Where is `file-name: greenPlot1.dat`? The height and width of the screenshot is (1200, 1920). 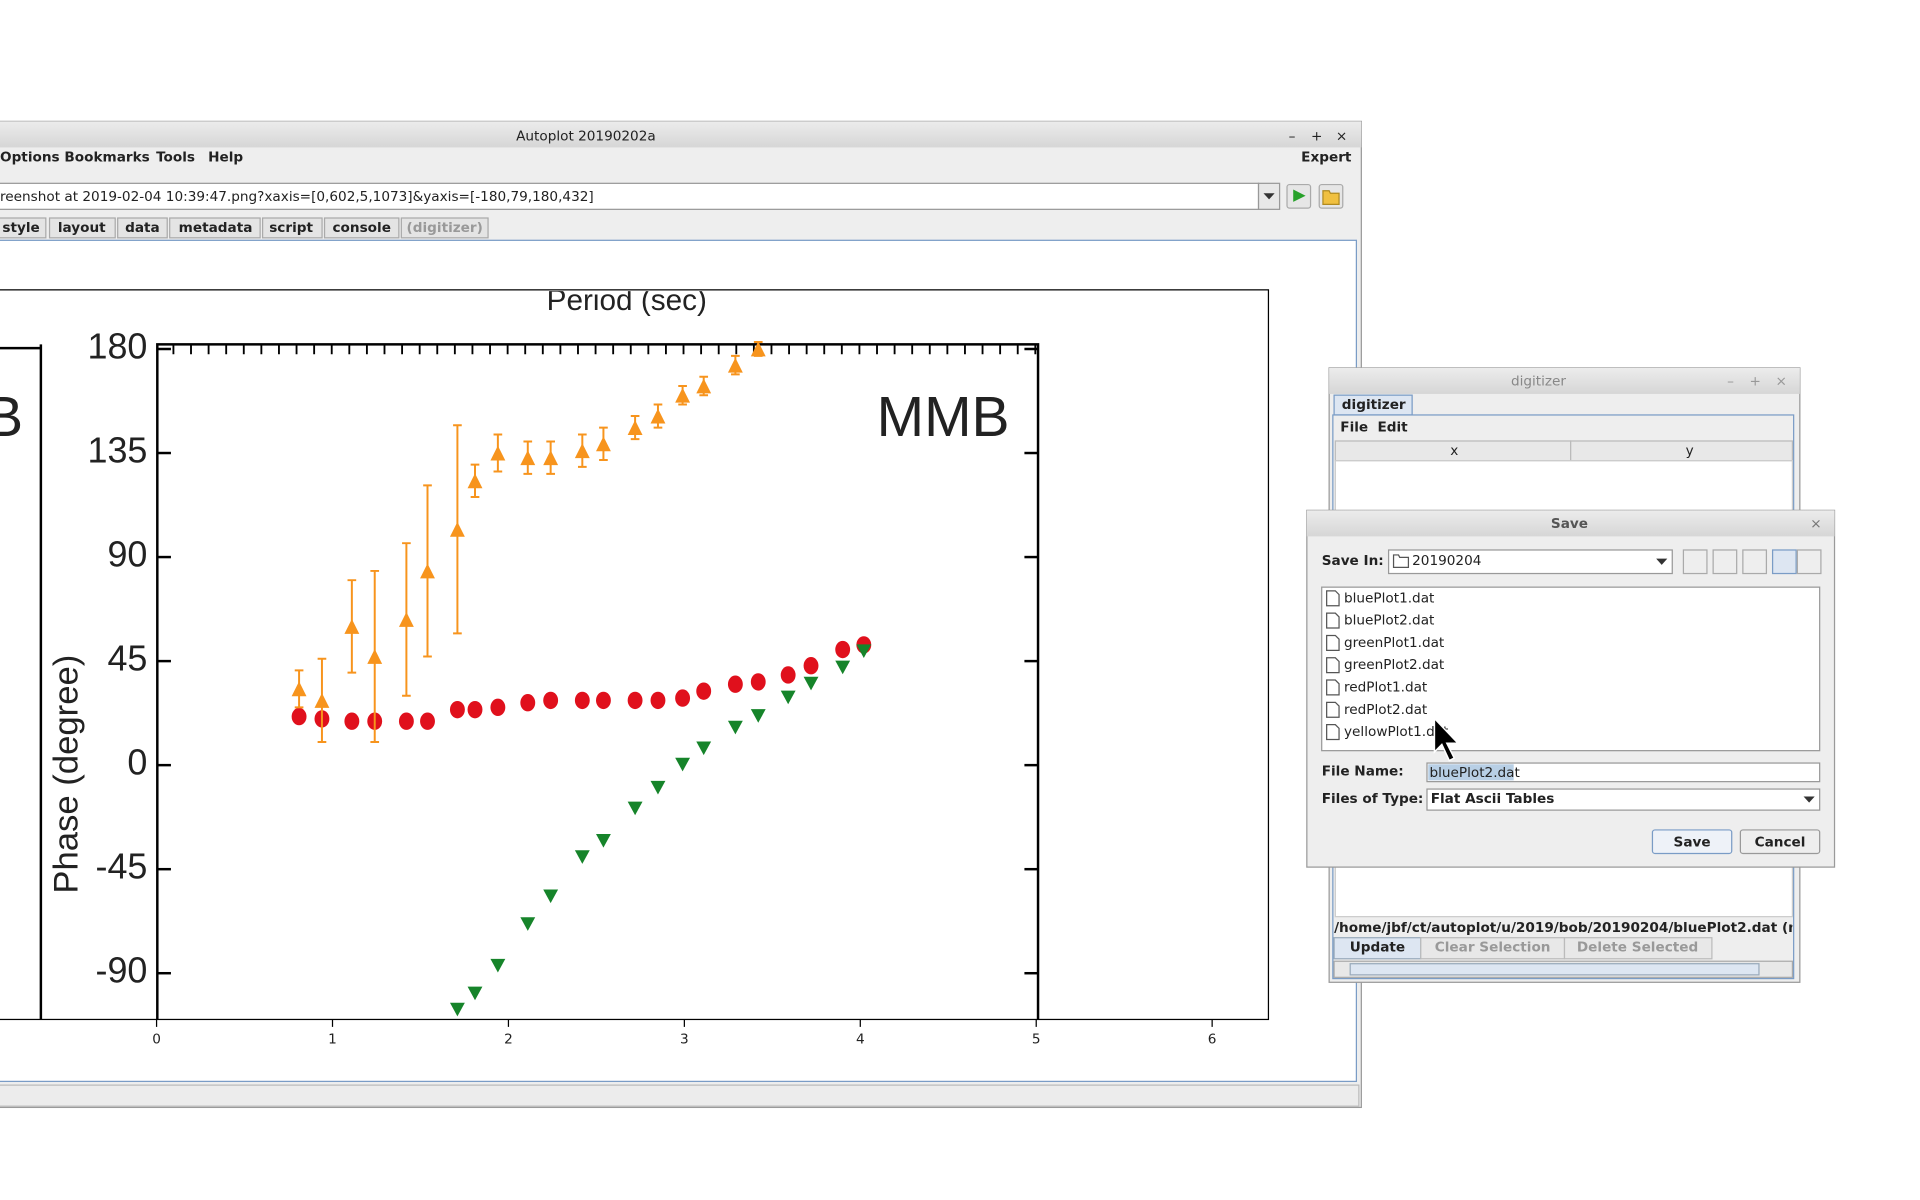
file-name: greenPlot1.dat is located at coordinates (1394, 643).